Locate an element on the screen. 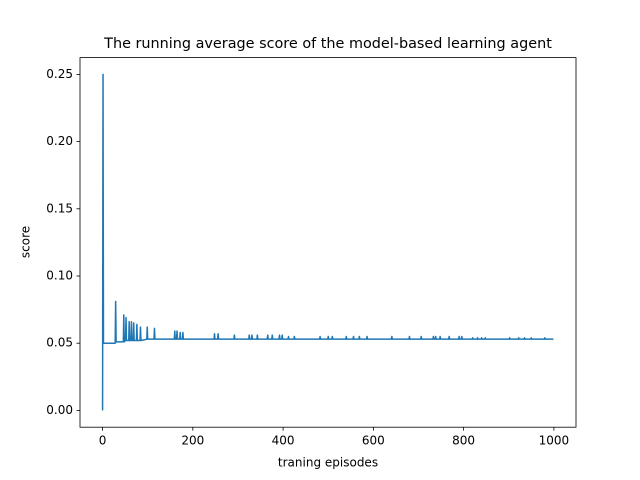 This screenshot has height=480, width=640. x-tick-label: 200 is located at coordinates (192, 441).